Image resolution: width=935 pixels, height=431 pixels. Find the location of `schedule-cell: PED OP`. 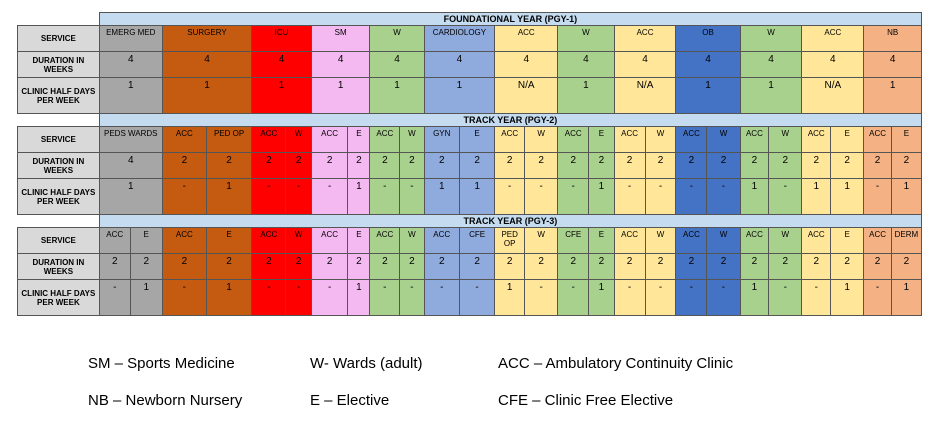

schedule-cell: PED OP is located at coordinates (229, 139).